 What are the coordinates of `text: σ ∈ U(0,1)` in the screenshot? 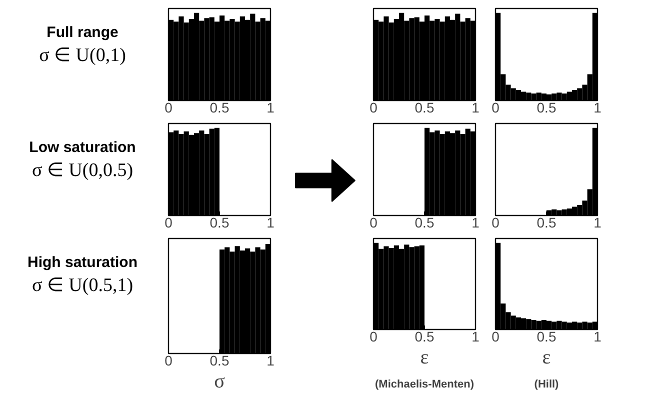 It's located at (82, 55).